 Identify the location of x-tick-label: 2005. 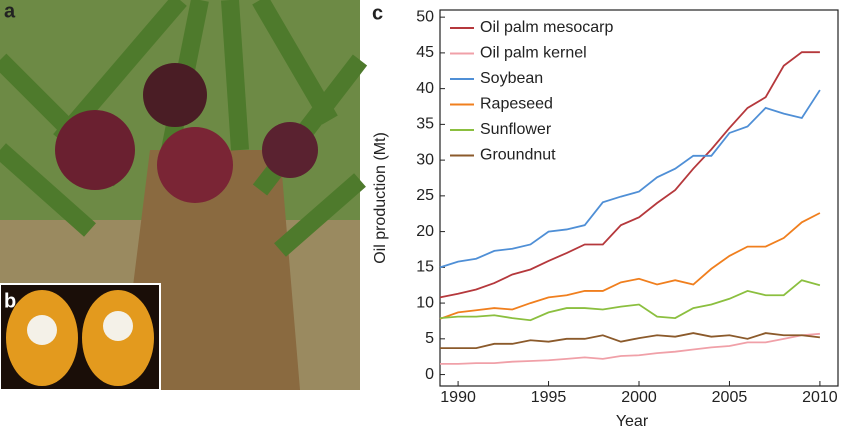
(730, 397).